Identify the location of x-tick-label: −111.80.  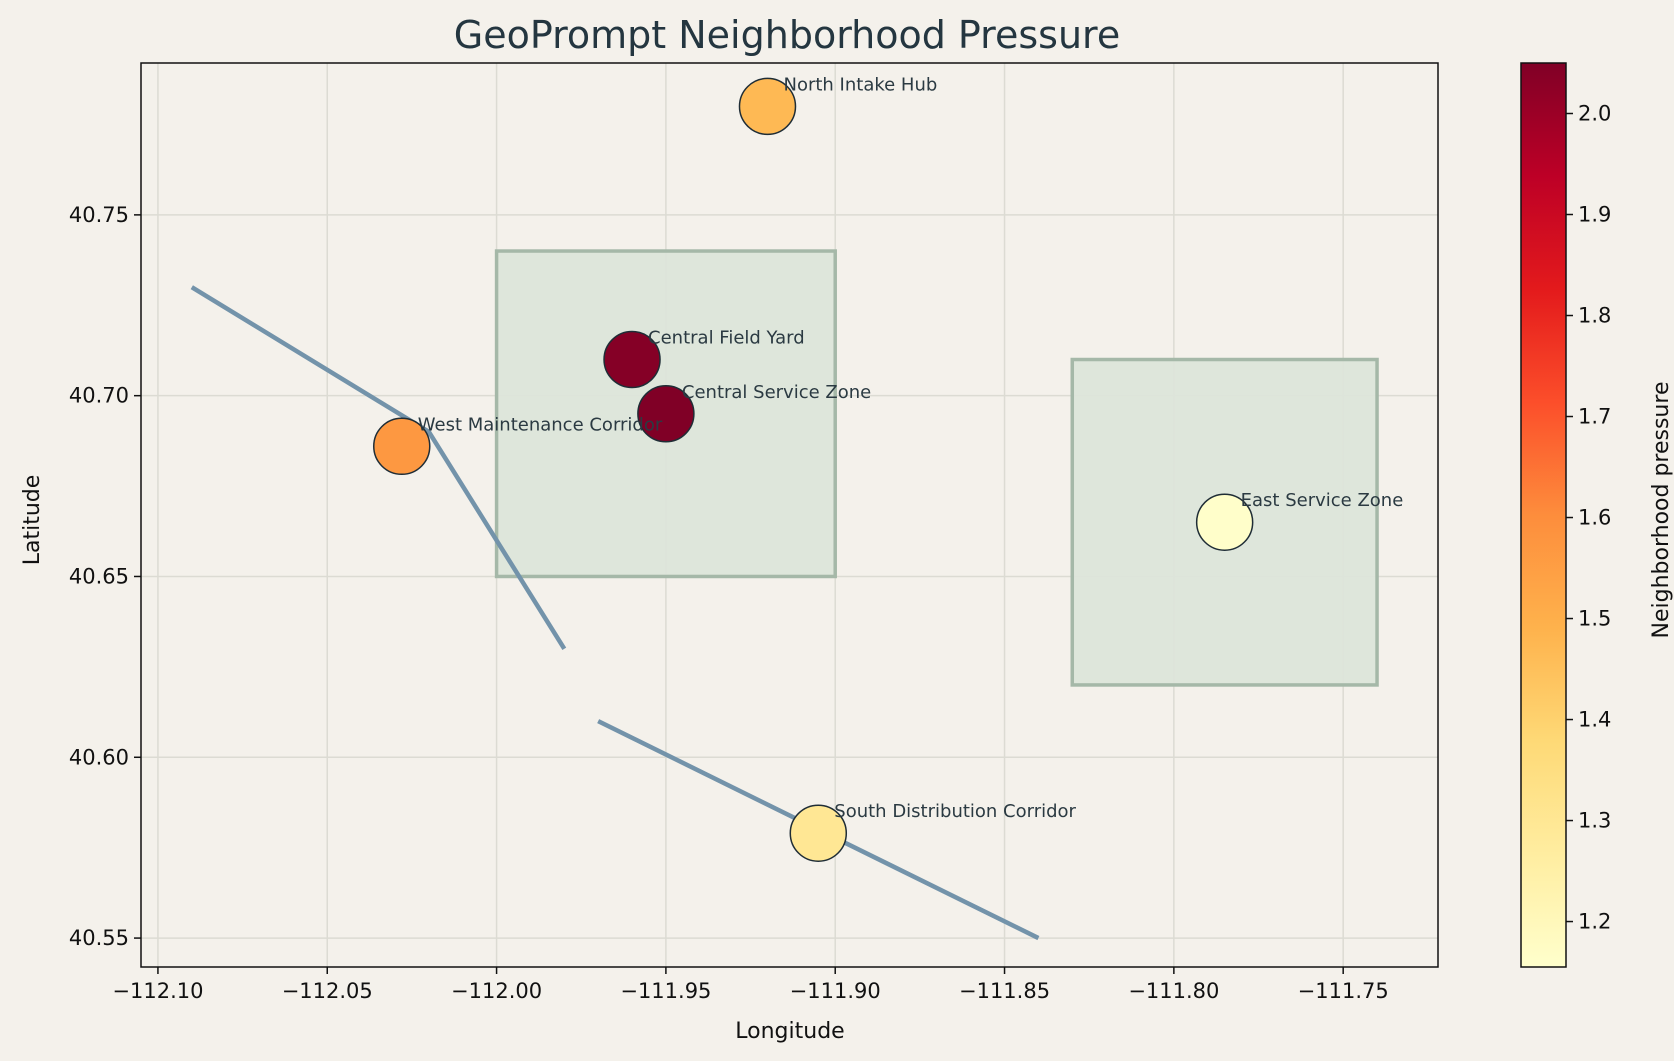
(1173, 991).